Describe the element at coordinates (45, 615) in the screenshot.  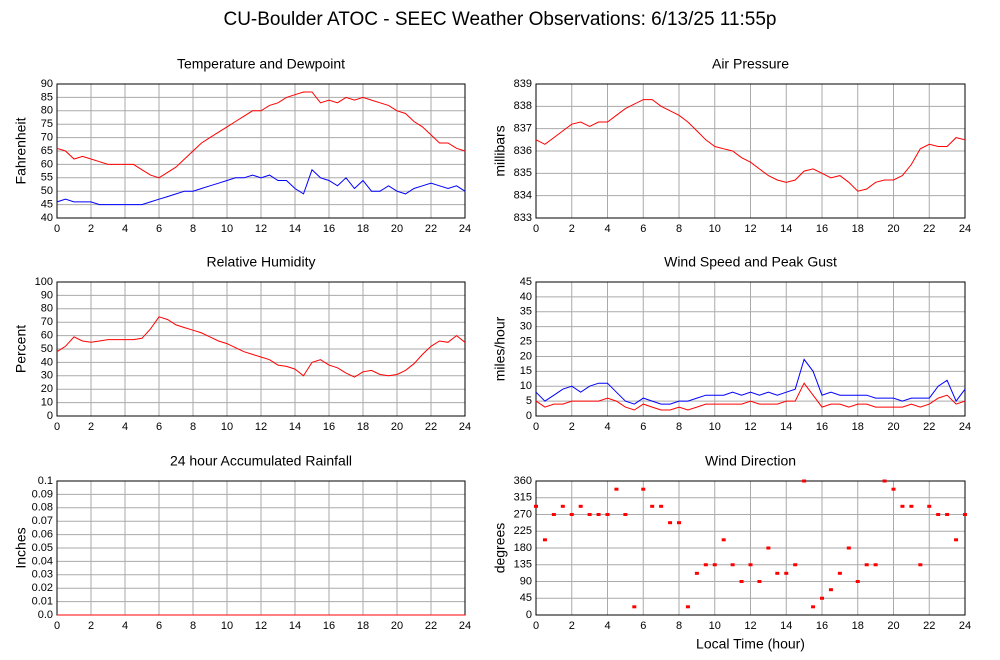
I see `y-tick-label: 0.0` at that location.